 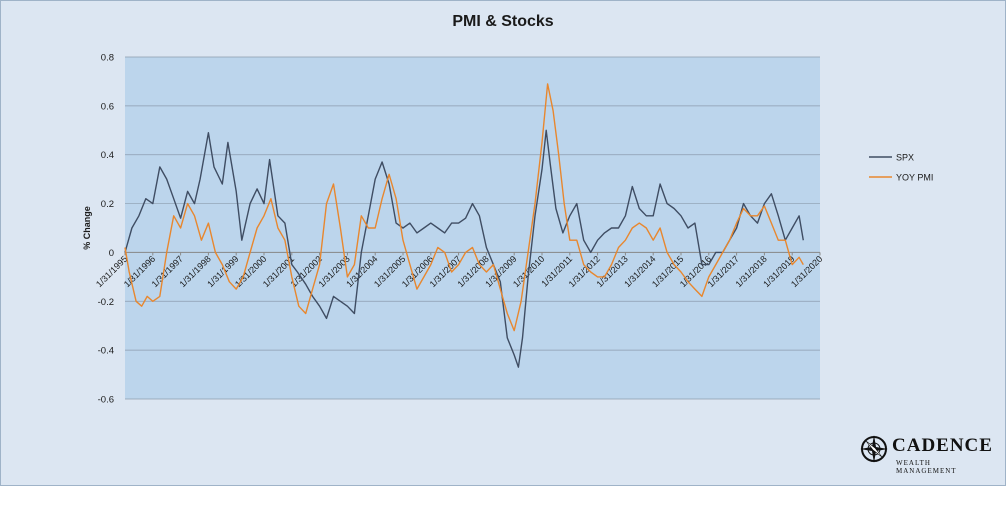 What do you see at coordinates (111, 253) in the screenshot?
I see `y-tick-label: 0` at bounding box center [111, 253].